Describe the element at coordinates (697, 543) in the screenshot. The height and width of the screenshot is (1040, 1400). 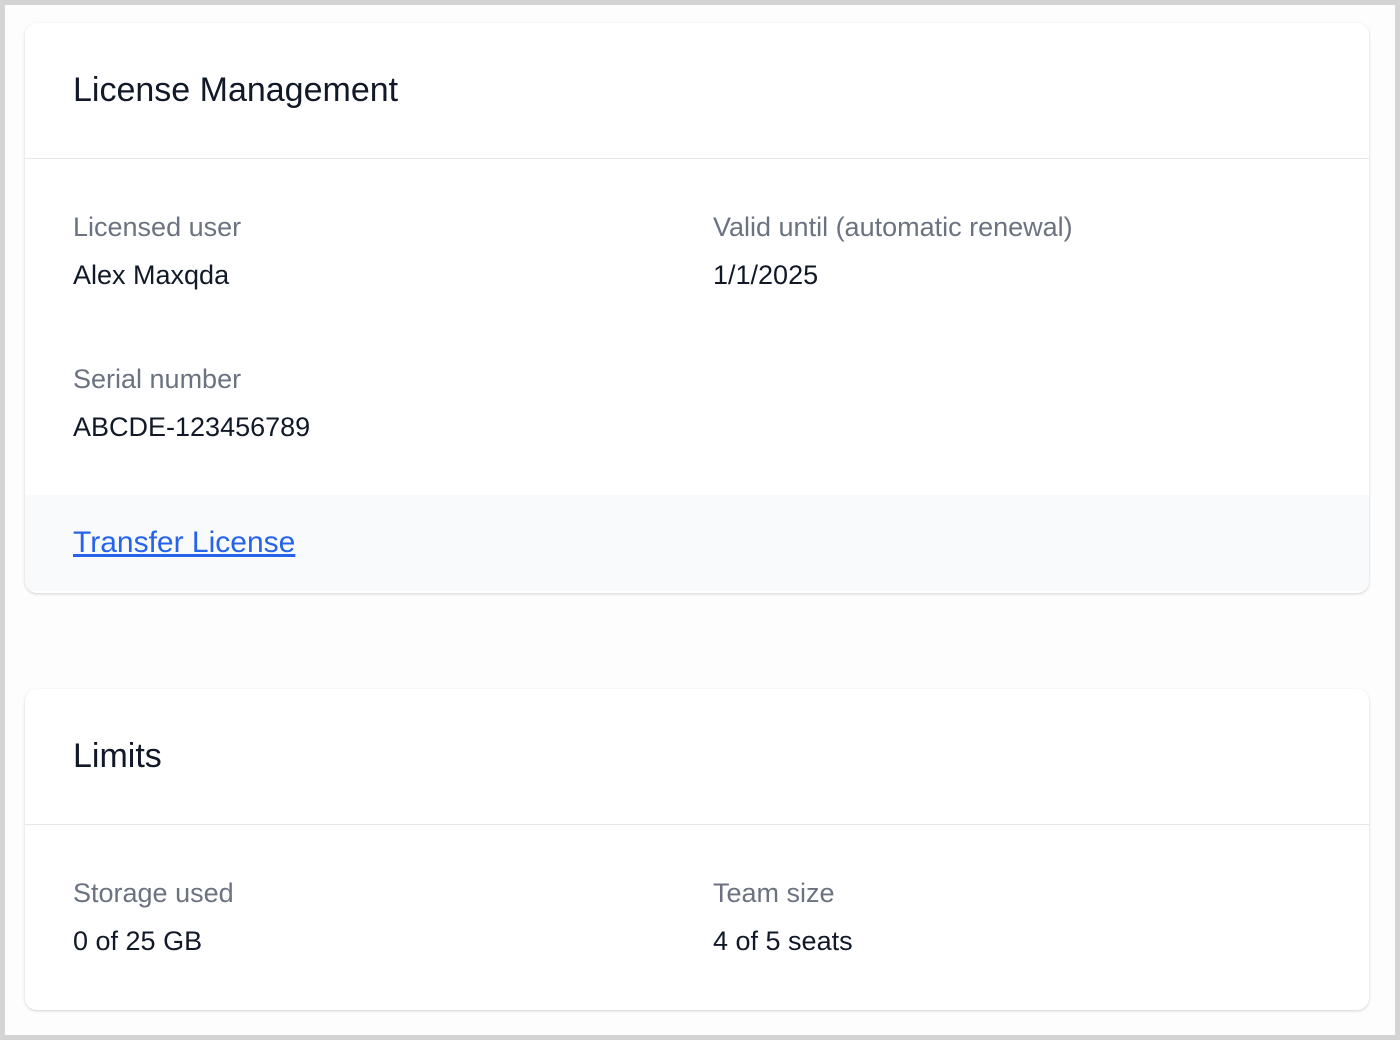
I see `card-footer: Transfer License` at that location.